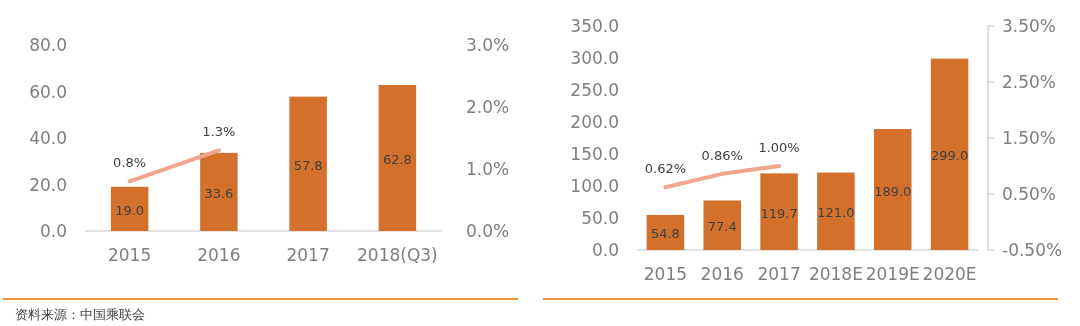 The height and width of the screenshot is (326, 1080). What do you see at coordinates (892, 274) in the screenshot?
I see `x-tick-label: 2019E` at bounding box center [892, 274].